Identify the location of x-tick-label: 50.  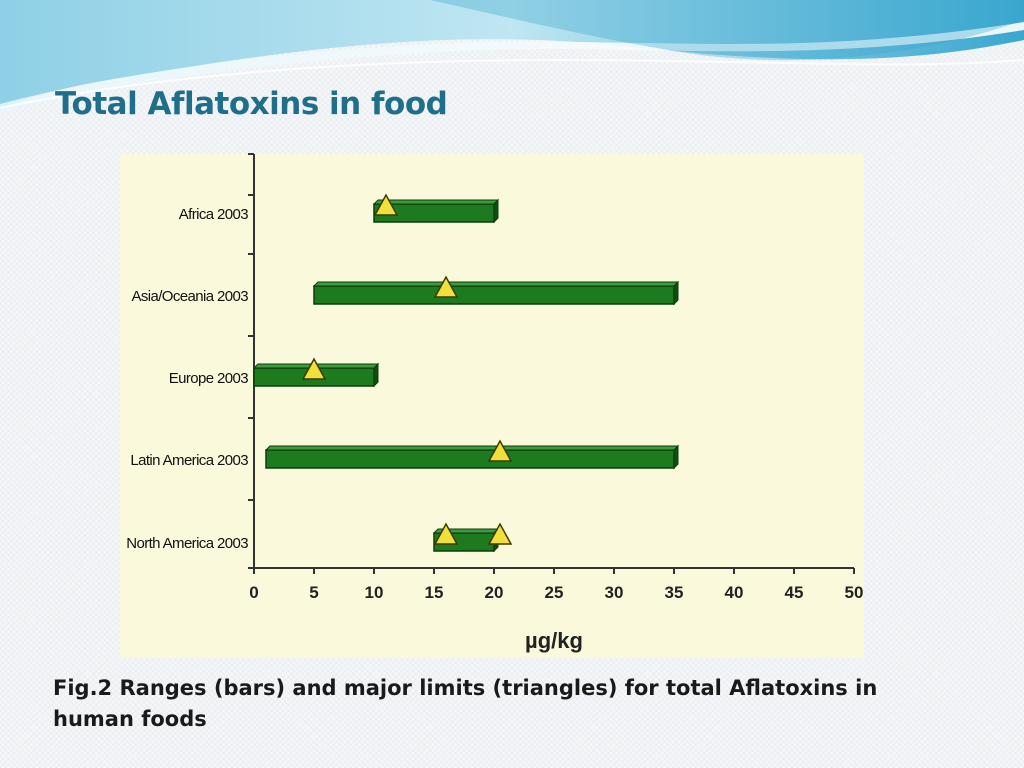
(854, 592).